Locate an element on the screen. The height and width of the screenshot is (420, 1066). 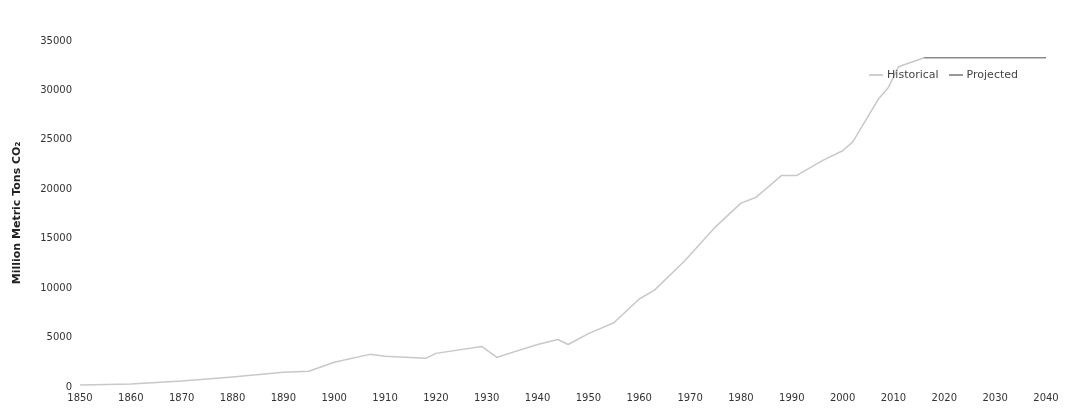
x-tick-label: 1920 is located at coordinates (436, 398).